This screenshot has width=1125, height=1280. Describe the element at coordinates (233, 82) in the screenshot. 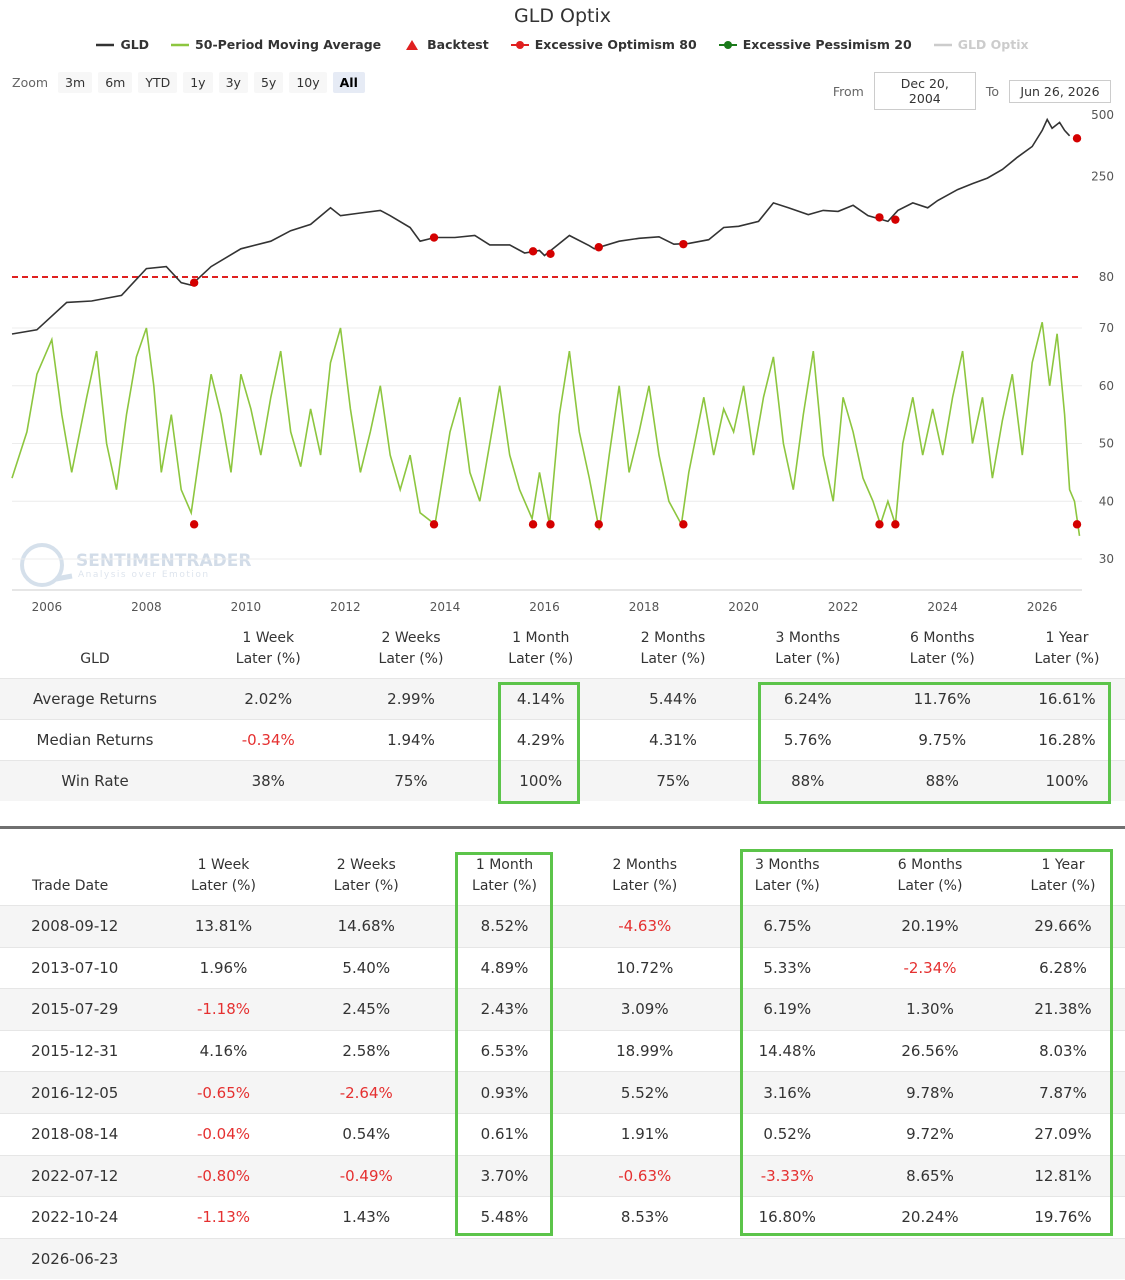

I see `zoom-button-3y: 3y` at that location.